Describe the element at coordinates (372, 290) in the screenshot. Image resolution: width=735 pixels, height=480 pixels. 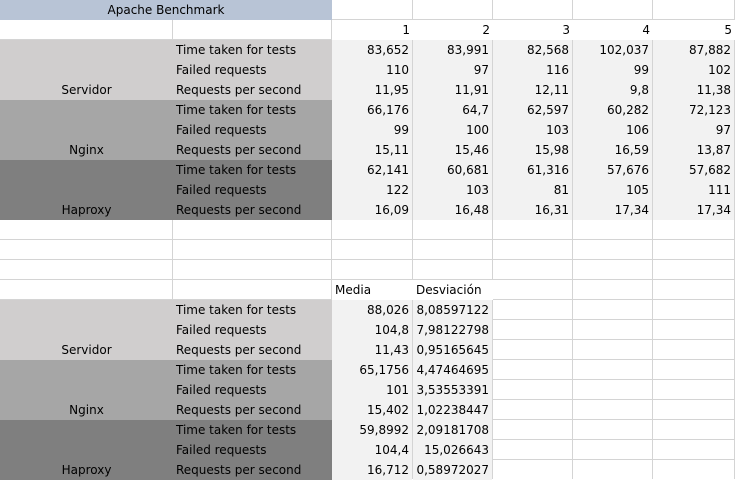
I see `stats-header-media: Media` at that location.